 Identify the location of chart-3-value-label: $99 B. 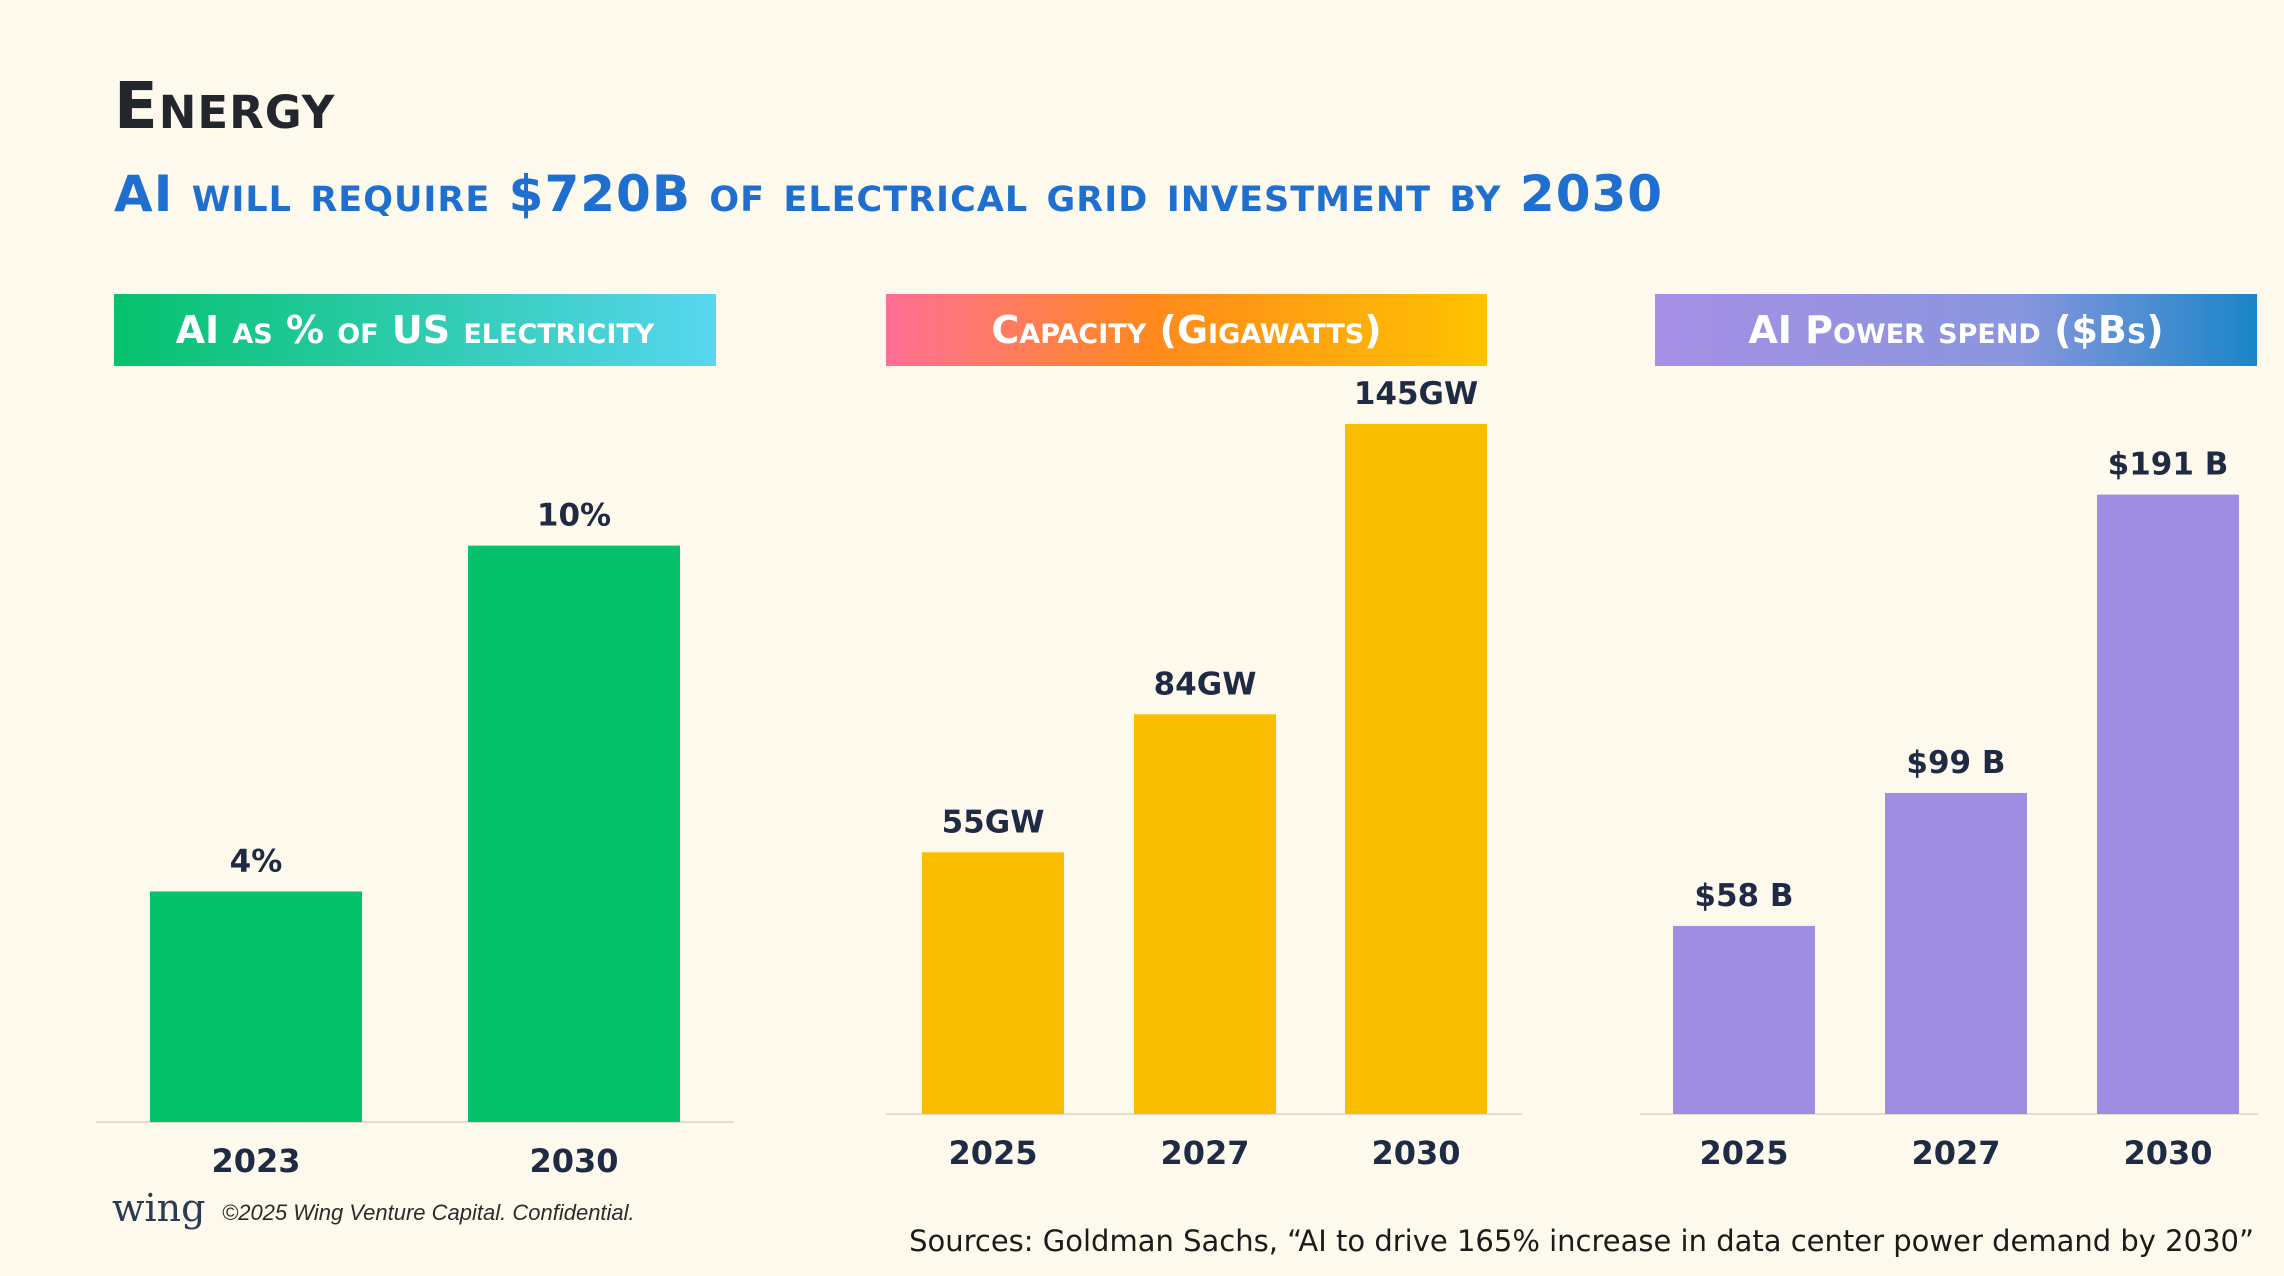
(1955, 763).